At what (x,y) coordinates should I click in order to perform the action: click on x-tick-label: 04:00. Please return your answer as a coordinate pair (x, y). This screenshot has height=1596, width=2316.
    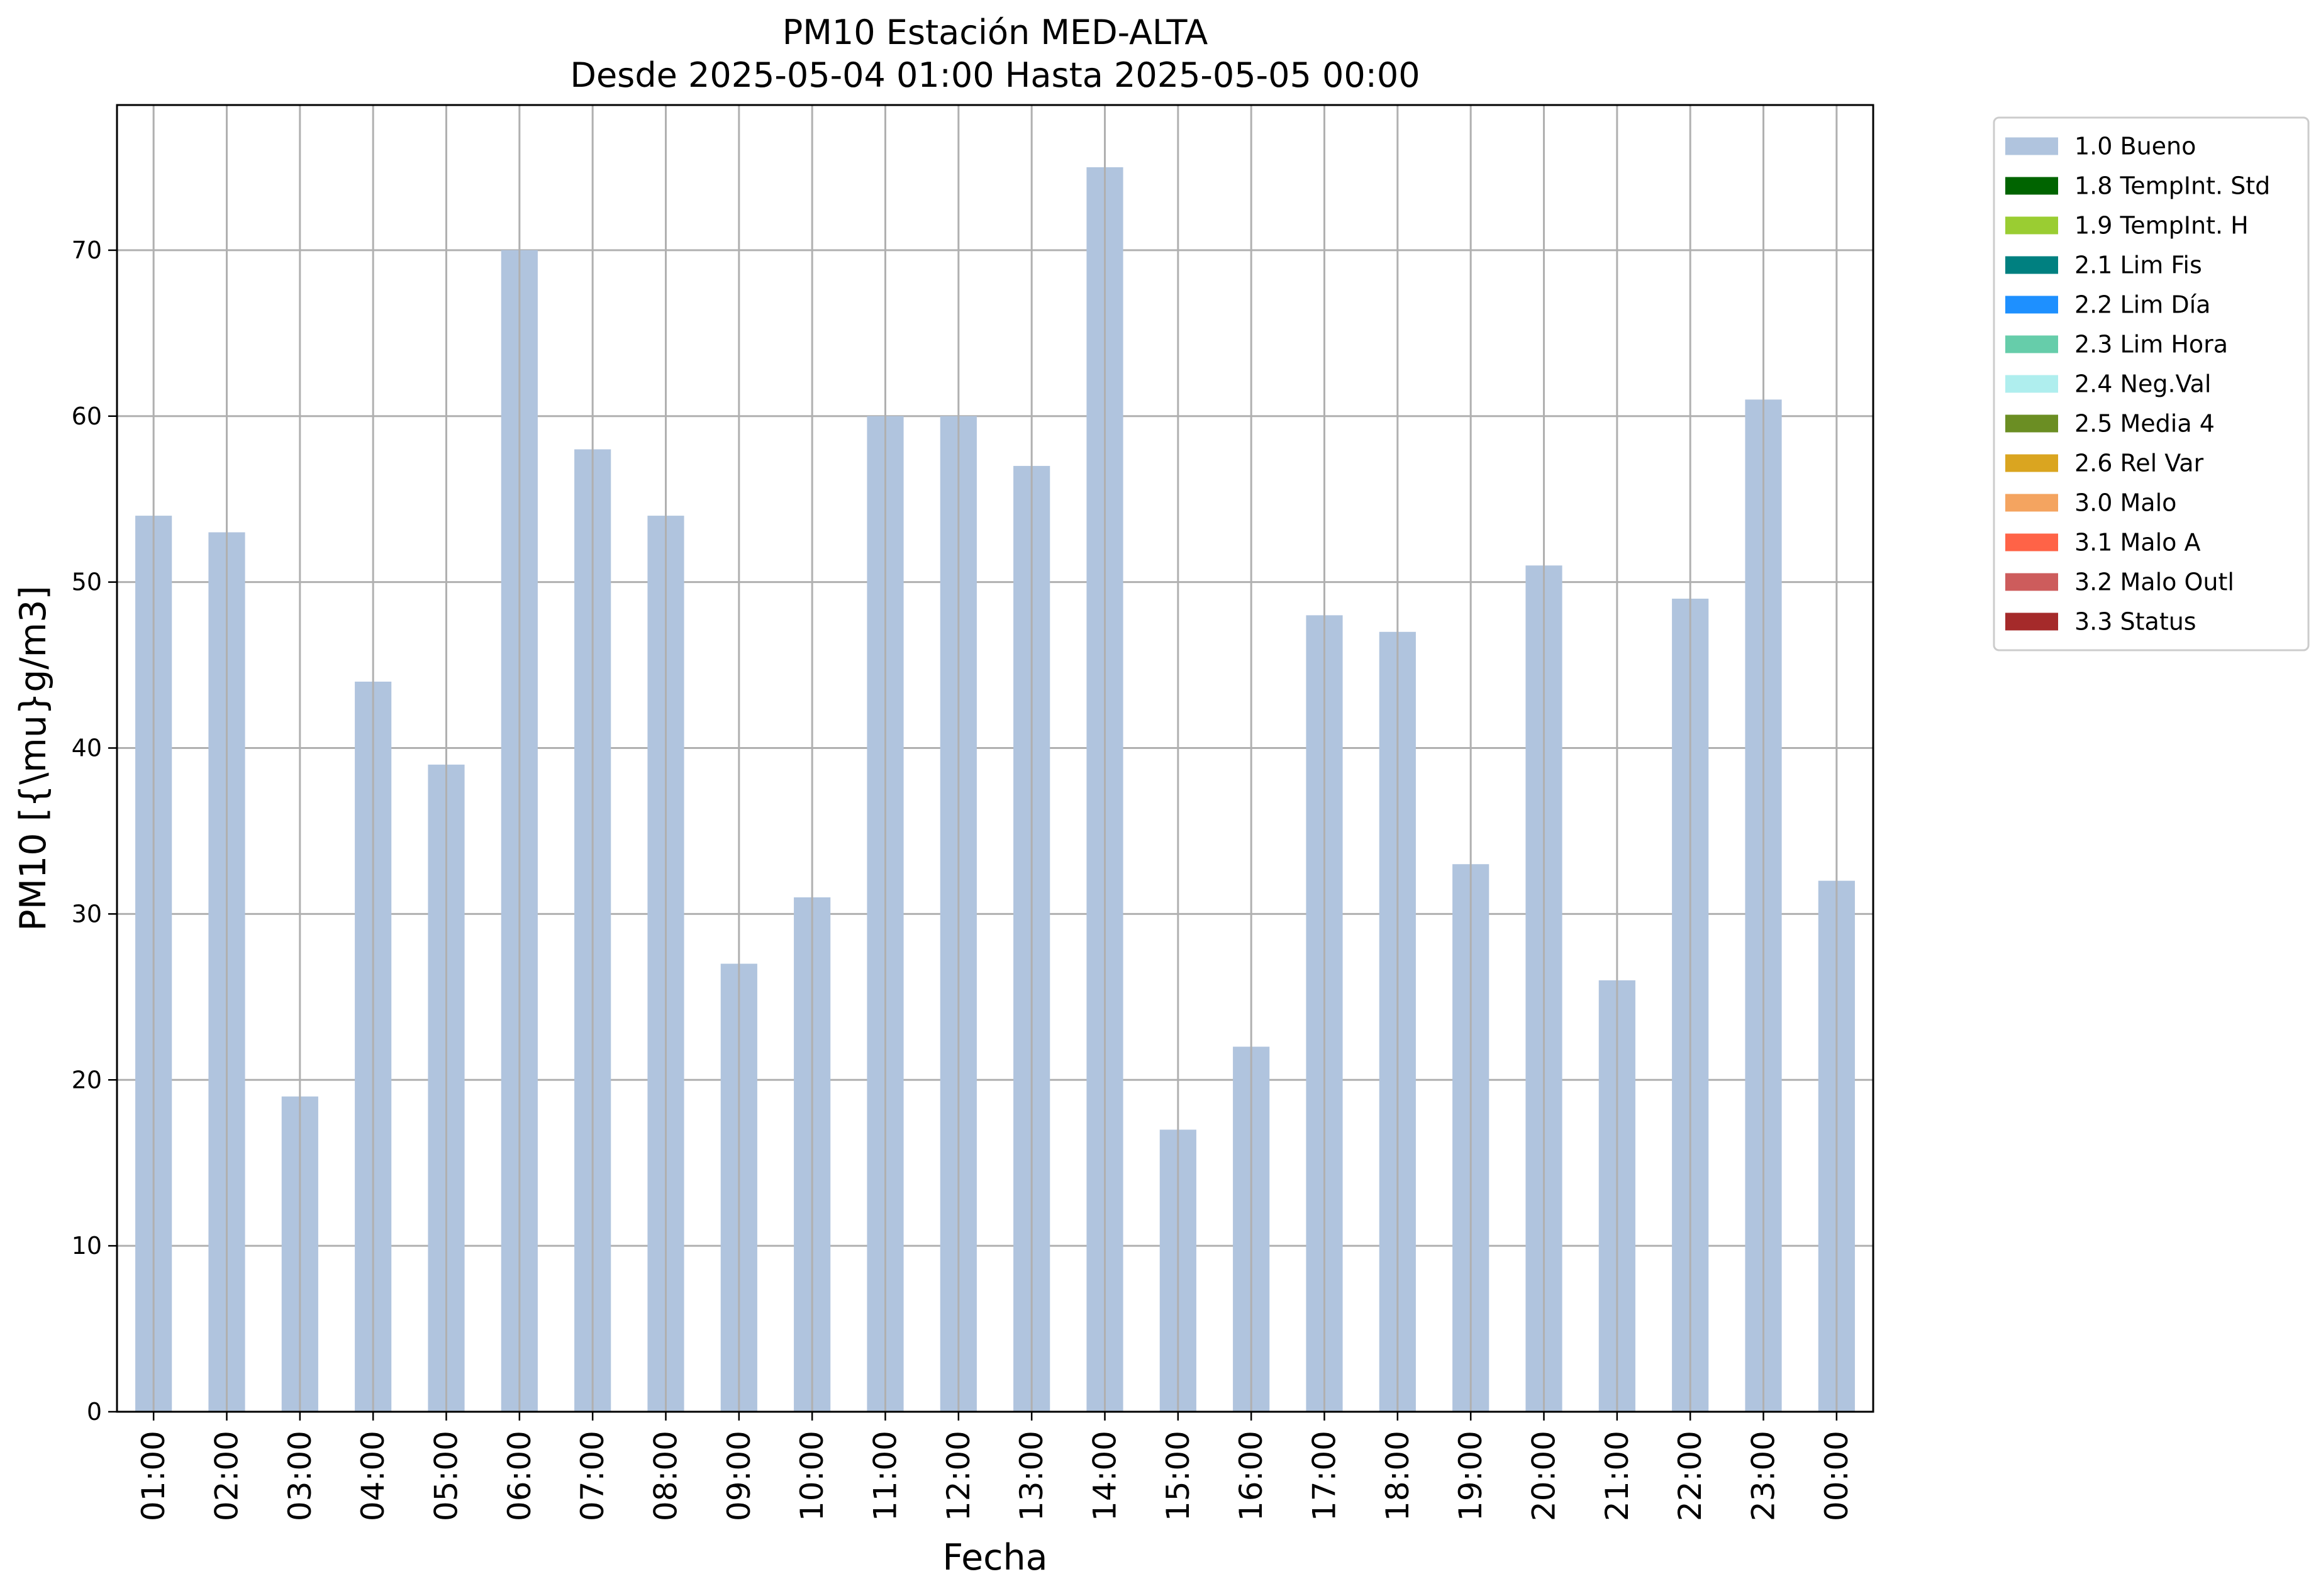
    Looking at the image, I should click on (373, 1476).